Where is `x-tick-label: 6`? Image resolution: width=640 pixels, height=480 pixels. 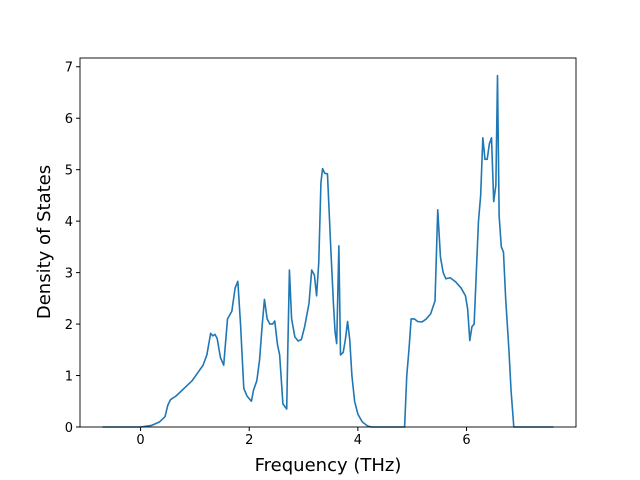
x-tick-label: 6 is located at coordinates (466, 440).